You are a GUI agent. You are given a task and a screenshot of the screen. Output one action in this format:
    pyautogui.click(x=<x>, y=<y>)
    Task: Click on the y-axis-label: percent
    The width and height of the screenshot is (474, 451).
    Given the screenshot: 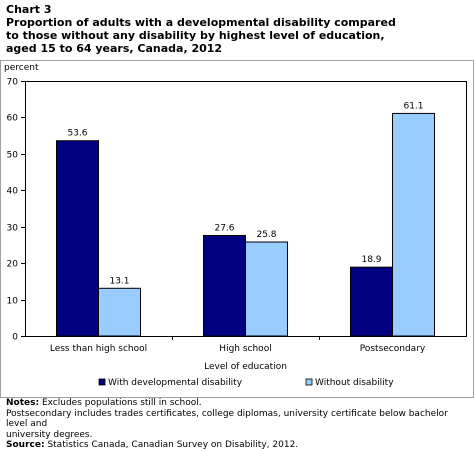 What is the action you would take?
    pyautogui.click(x=21, y=68)
    